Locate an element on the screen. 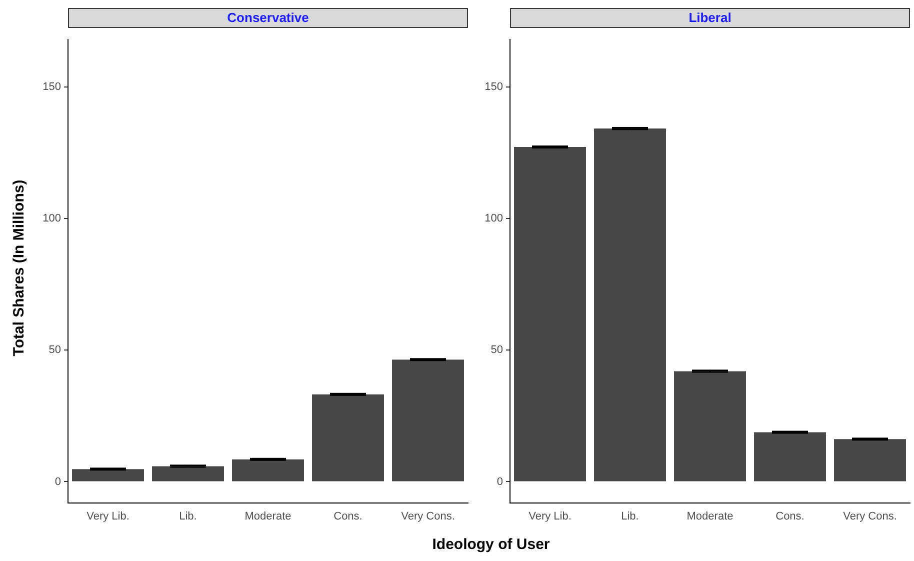 This screenshot has height=561, width=914. y-axis-title: Total Shares (In Millions) is located at coordinates (19, 268).